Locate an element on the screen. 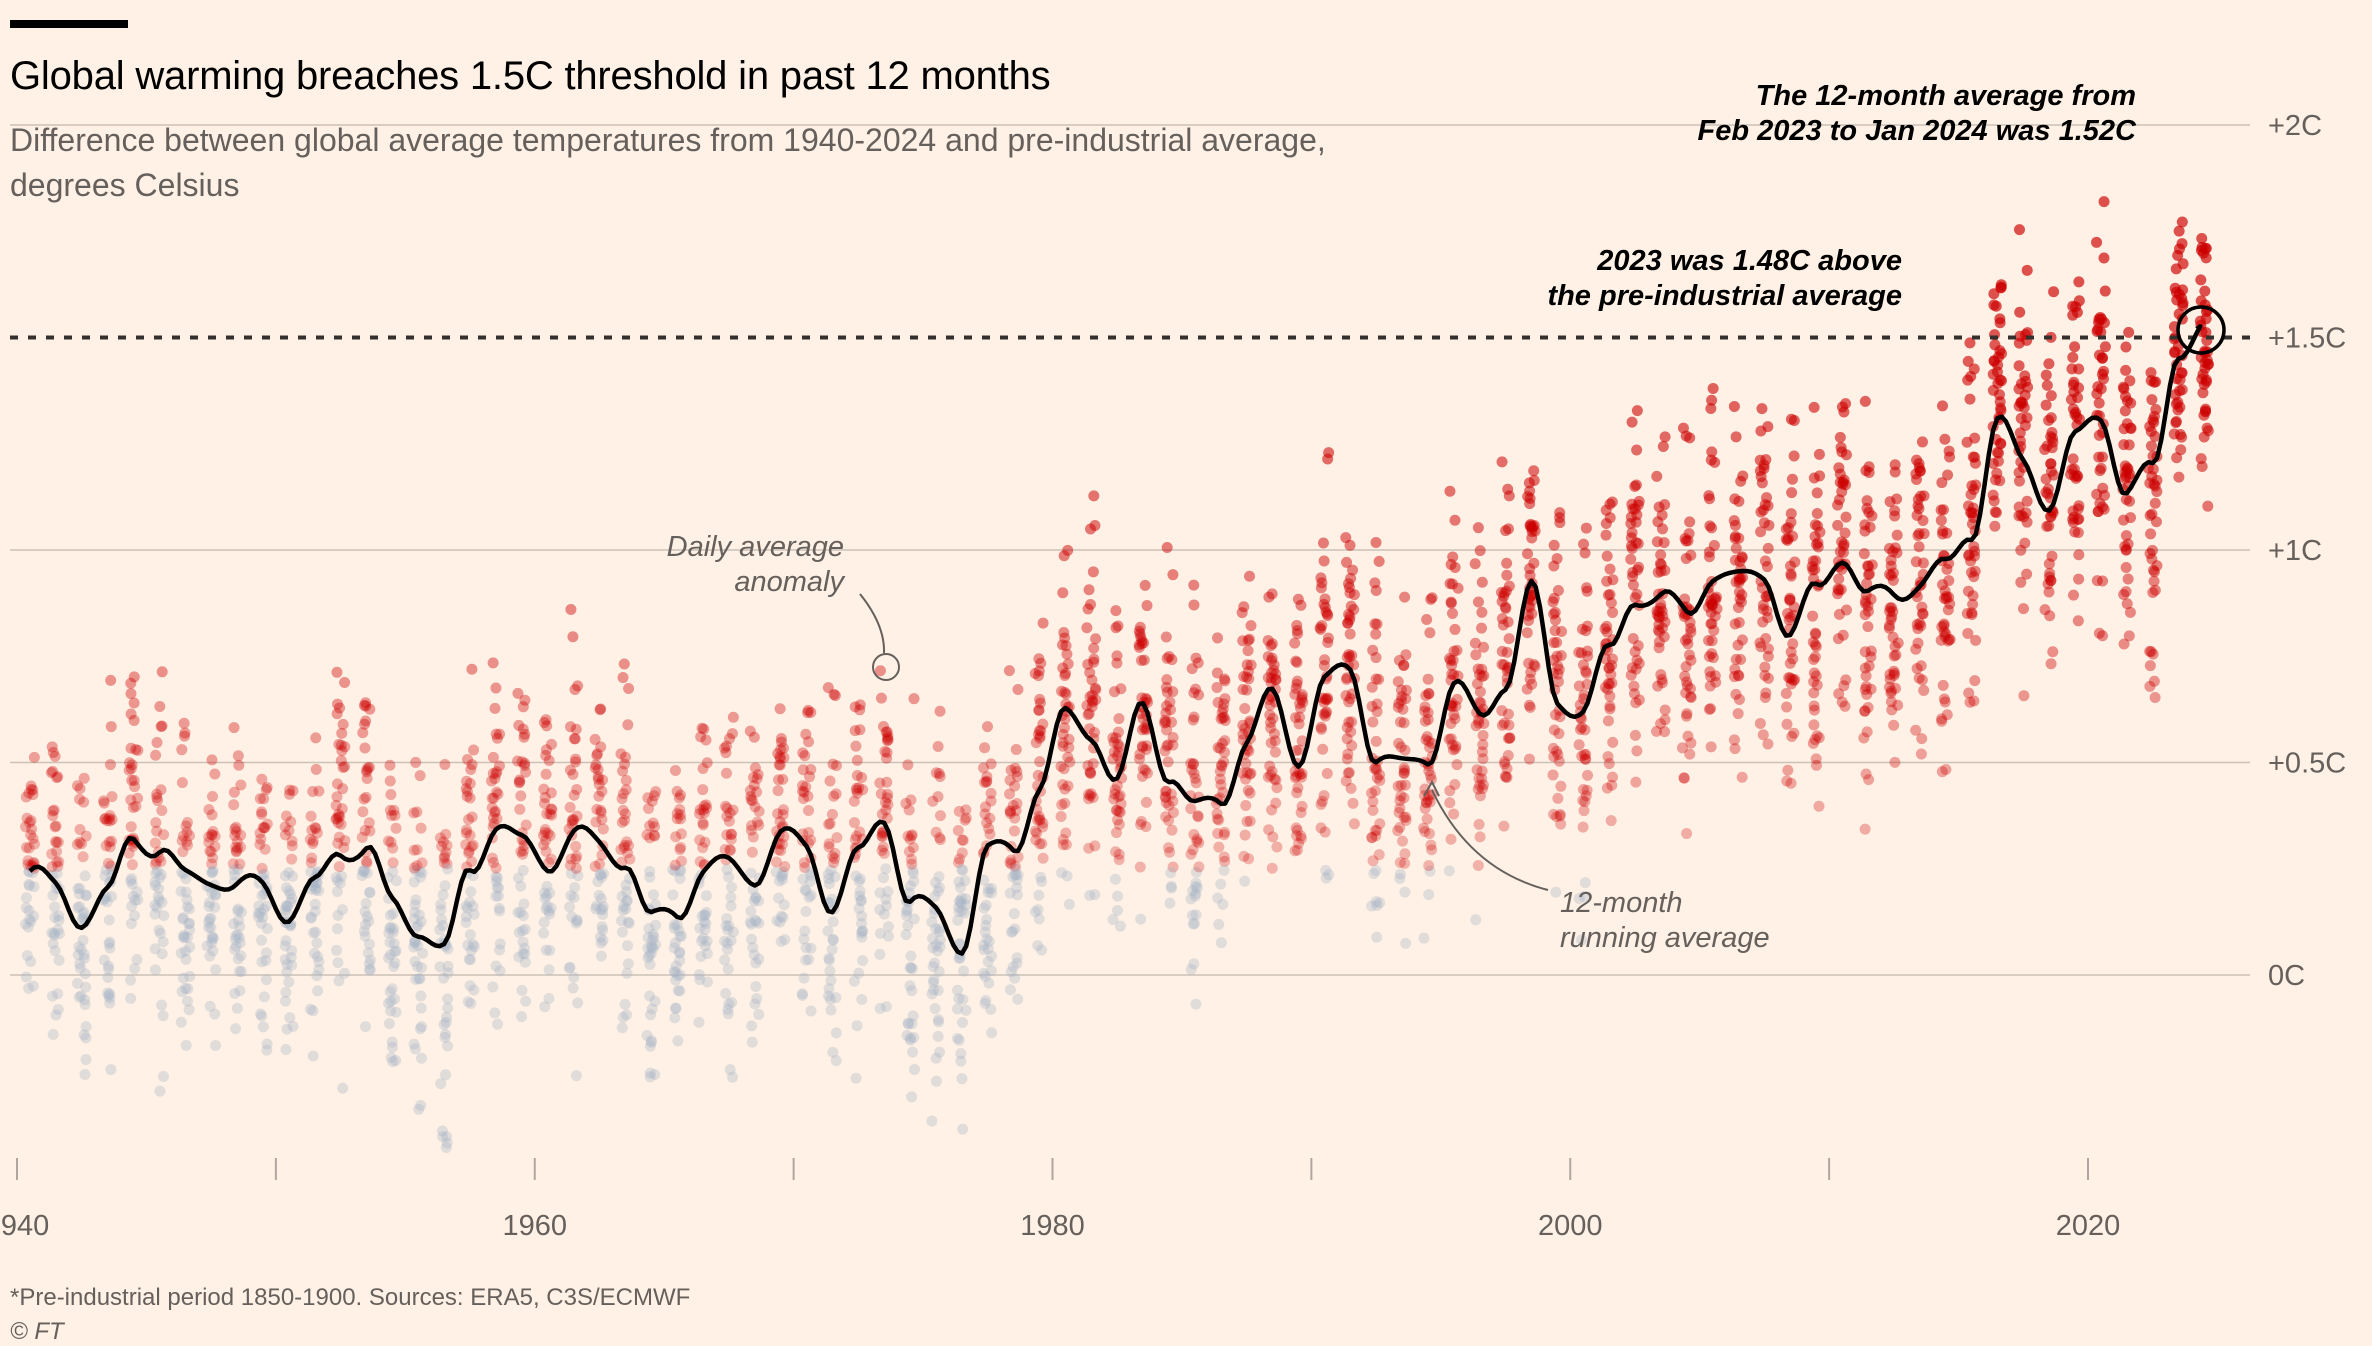  daily-anomaly-annotation: Daily average is located at coordinates (755, 547).